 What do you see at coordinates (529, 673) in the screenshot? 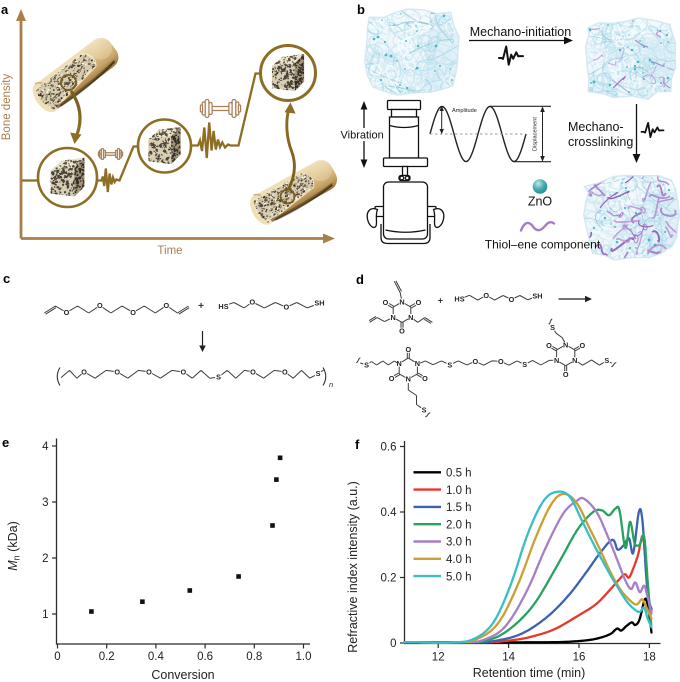
I see `svg-text: Retention time (min)` at bounding box center [529, 673].